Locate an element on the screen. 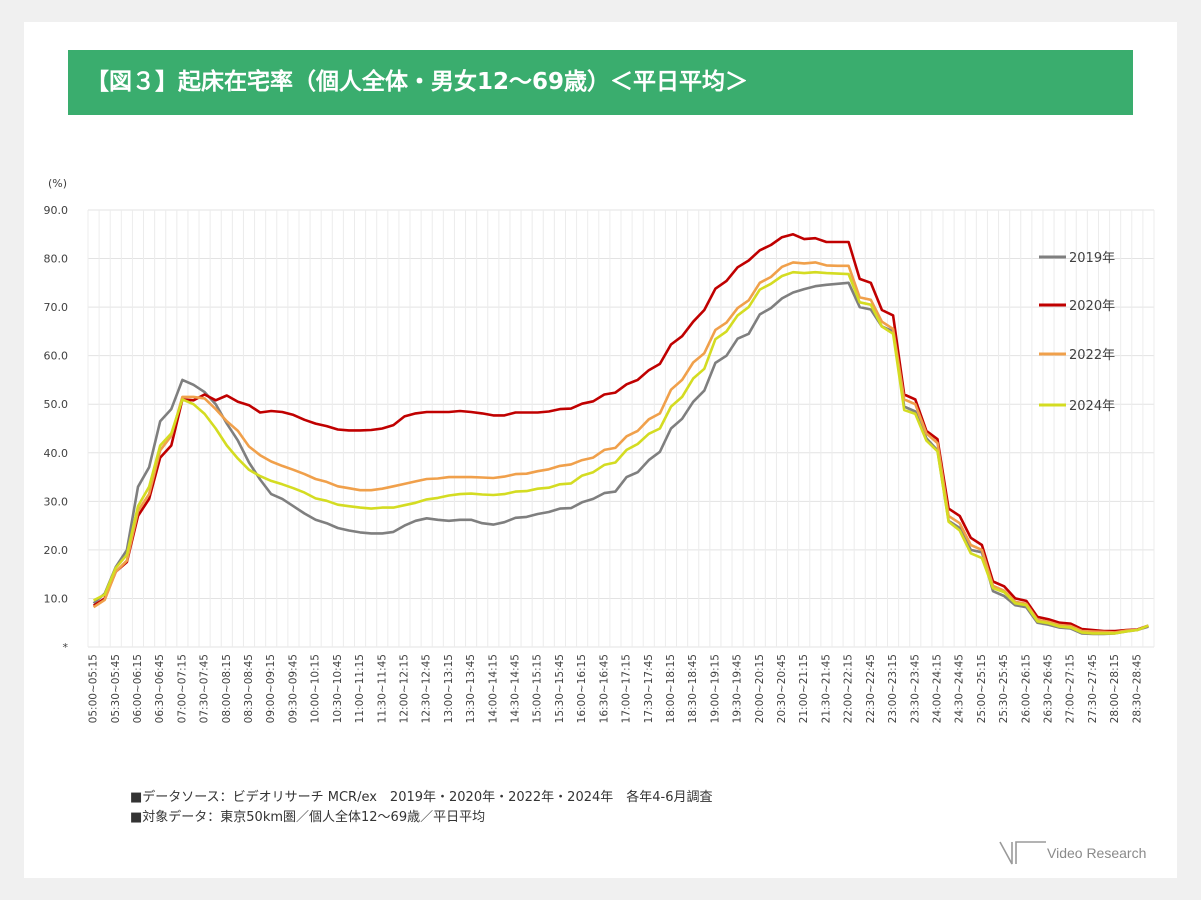 This screenshot has width=1201, height=900. x-tick-label: 05:30~05:45 is located at coordinates (116, 688).